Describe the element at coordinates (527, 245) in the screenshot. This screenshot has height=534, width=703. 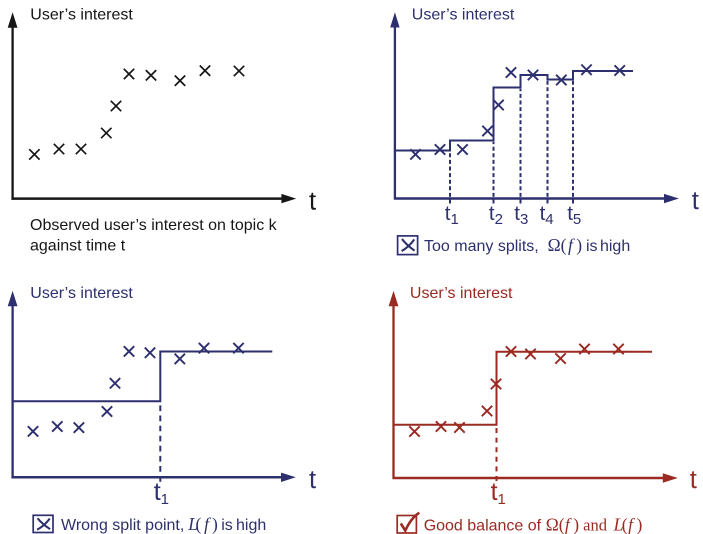
I see `svg-text: Too many splits, Ω( f) is high` at that location.